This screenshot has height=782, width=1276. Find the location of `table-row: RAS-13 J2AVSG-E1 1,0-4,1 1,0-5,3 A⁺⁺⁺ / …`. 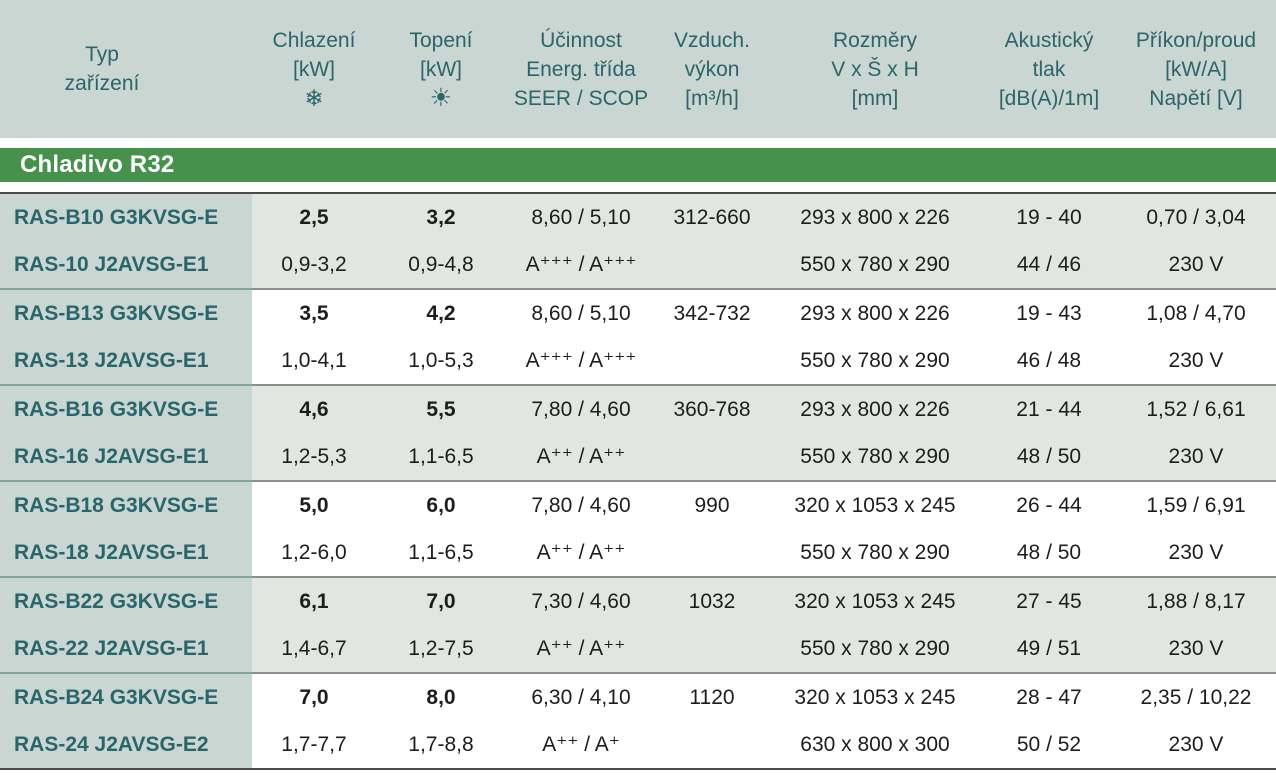

table-row: RAS-13 J2AVSG-E1 1,0-4,1 1,0-5,3 A⁺⁺⁺ / … is located at coordinates (638, 360).